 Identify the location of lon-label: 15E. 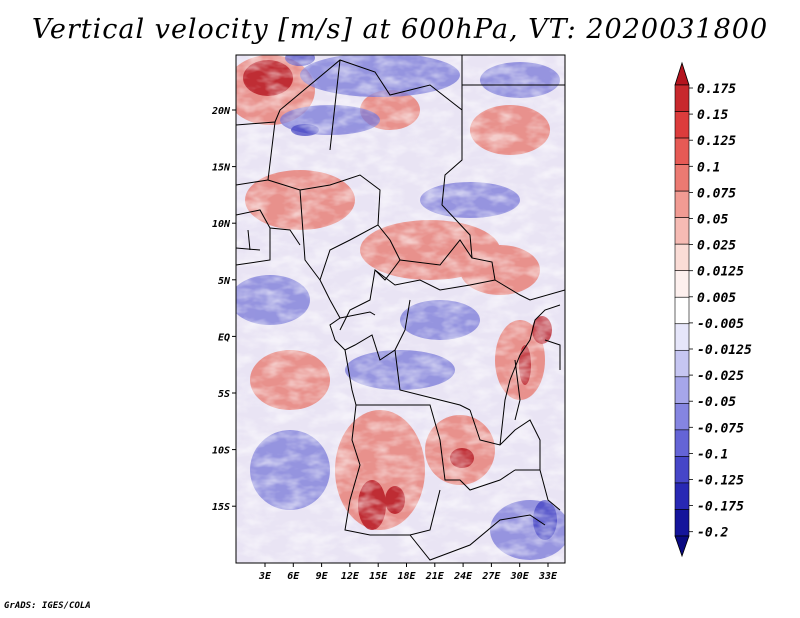
(378, 576).